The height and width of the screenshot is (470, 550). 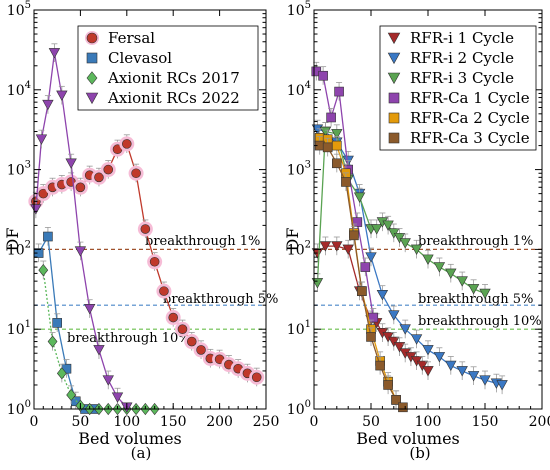 I want to click on legend-label: RFR-i 3 Cycle, so click(x=462, y=78).